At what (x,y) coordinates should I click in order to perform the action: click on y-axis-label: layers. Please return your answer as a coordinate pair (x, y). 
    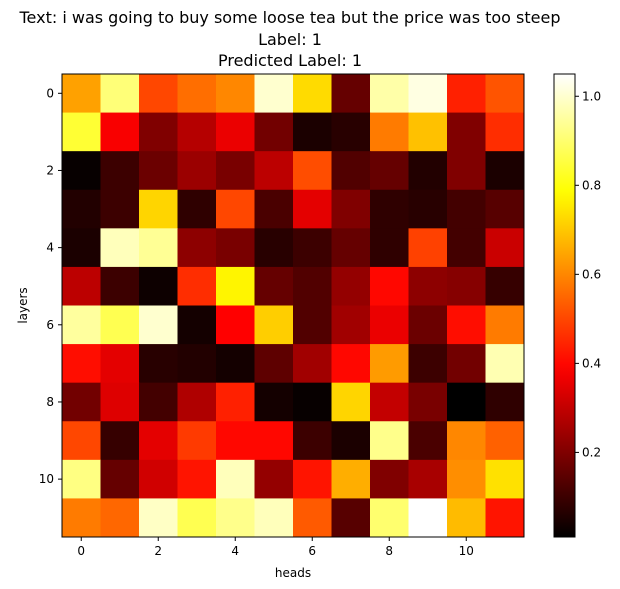
    Looking at the image, I should click on (23, 305).